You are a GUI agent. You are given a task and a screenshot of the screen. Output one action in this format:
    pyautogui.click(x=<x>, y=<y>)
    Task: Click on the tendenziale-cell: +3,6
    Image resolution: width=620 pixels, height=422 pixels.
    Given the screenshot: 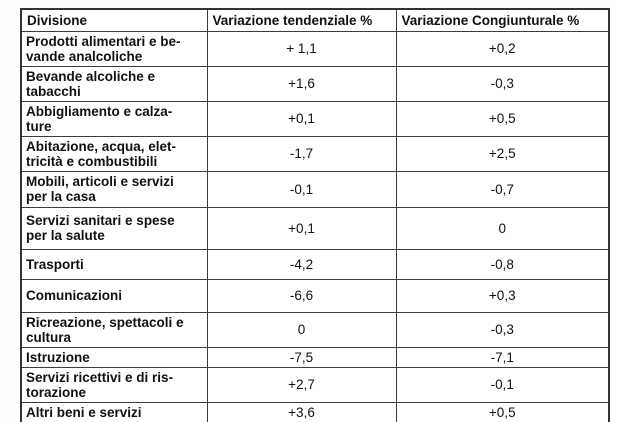 What is the action you would take?
    pyautogui.click(x=301, y=411)
    